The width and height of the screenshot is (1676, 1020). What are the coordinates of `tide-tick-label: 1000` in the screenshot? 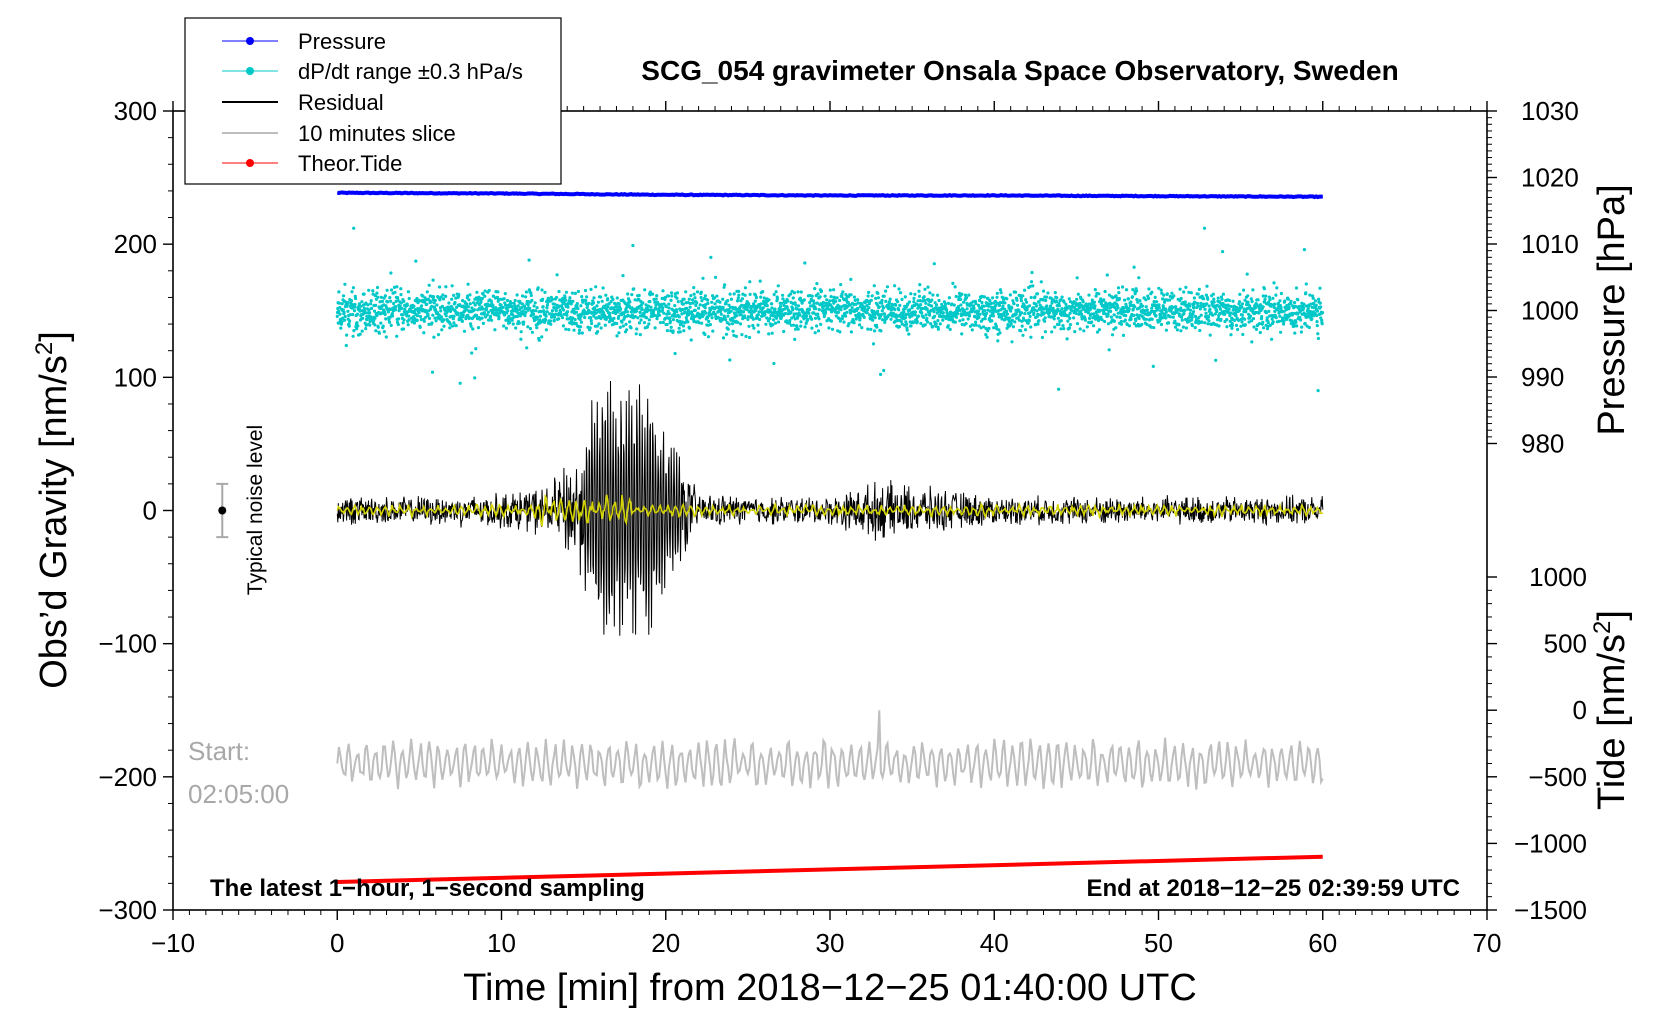 It's located at (1558, 577).